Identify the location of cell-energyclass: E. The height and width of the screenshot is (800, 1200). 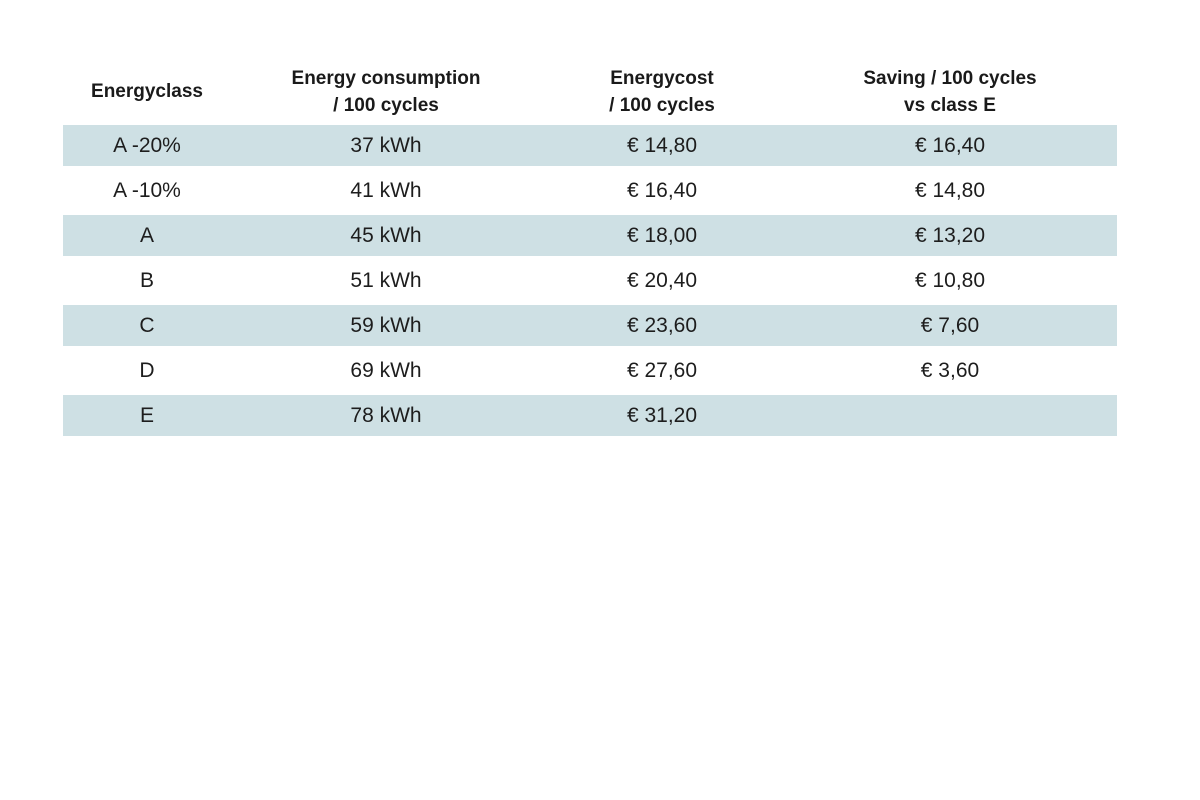
(146, 415).